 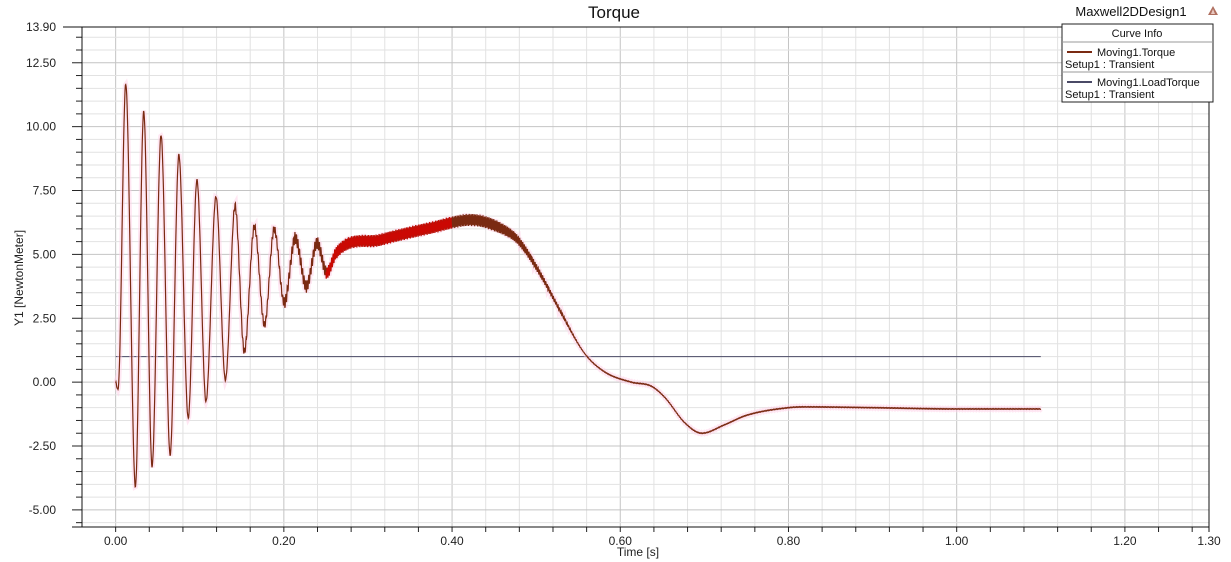 I want to click on x-tick-label: 0.80, so click(x=789, y=541).